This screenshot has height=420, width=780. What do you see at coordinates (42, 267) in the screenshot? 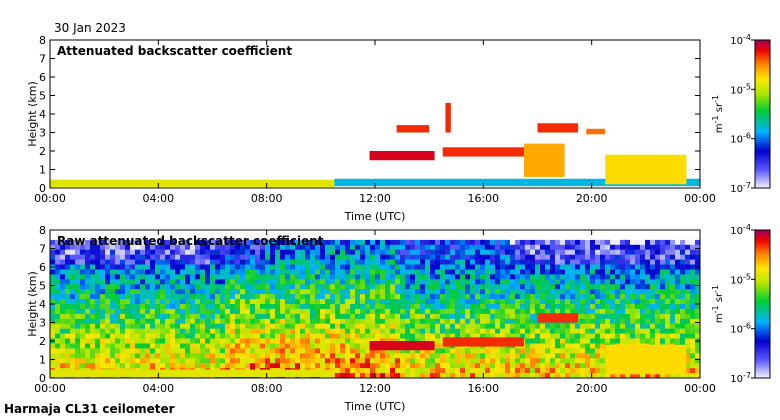
I see `y-tick-label: 6` at bounding box center [42, 267].